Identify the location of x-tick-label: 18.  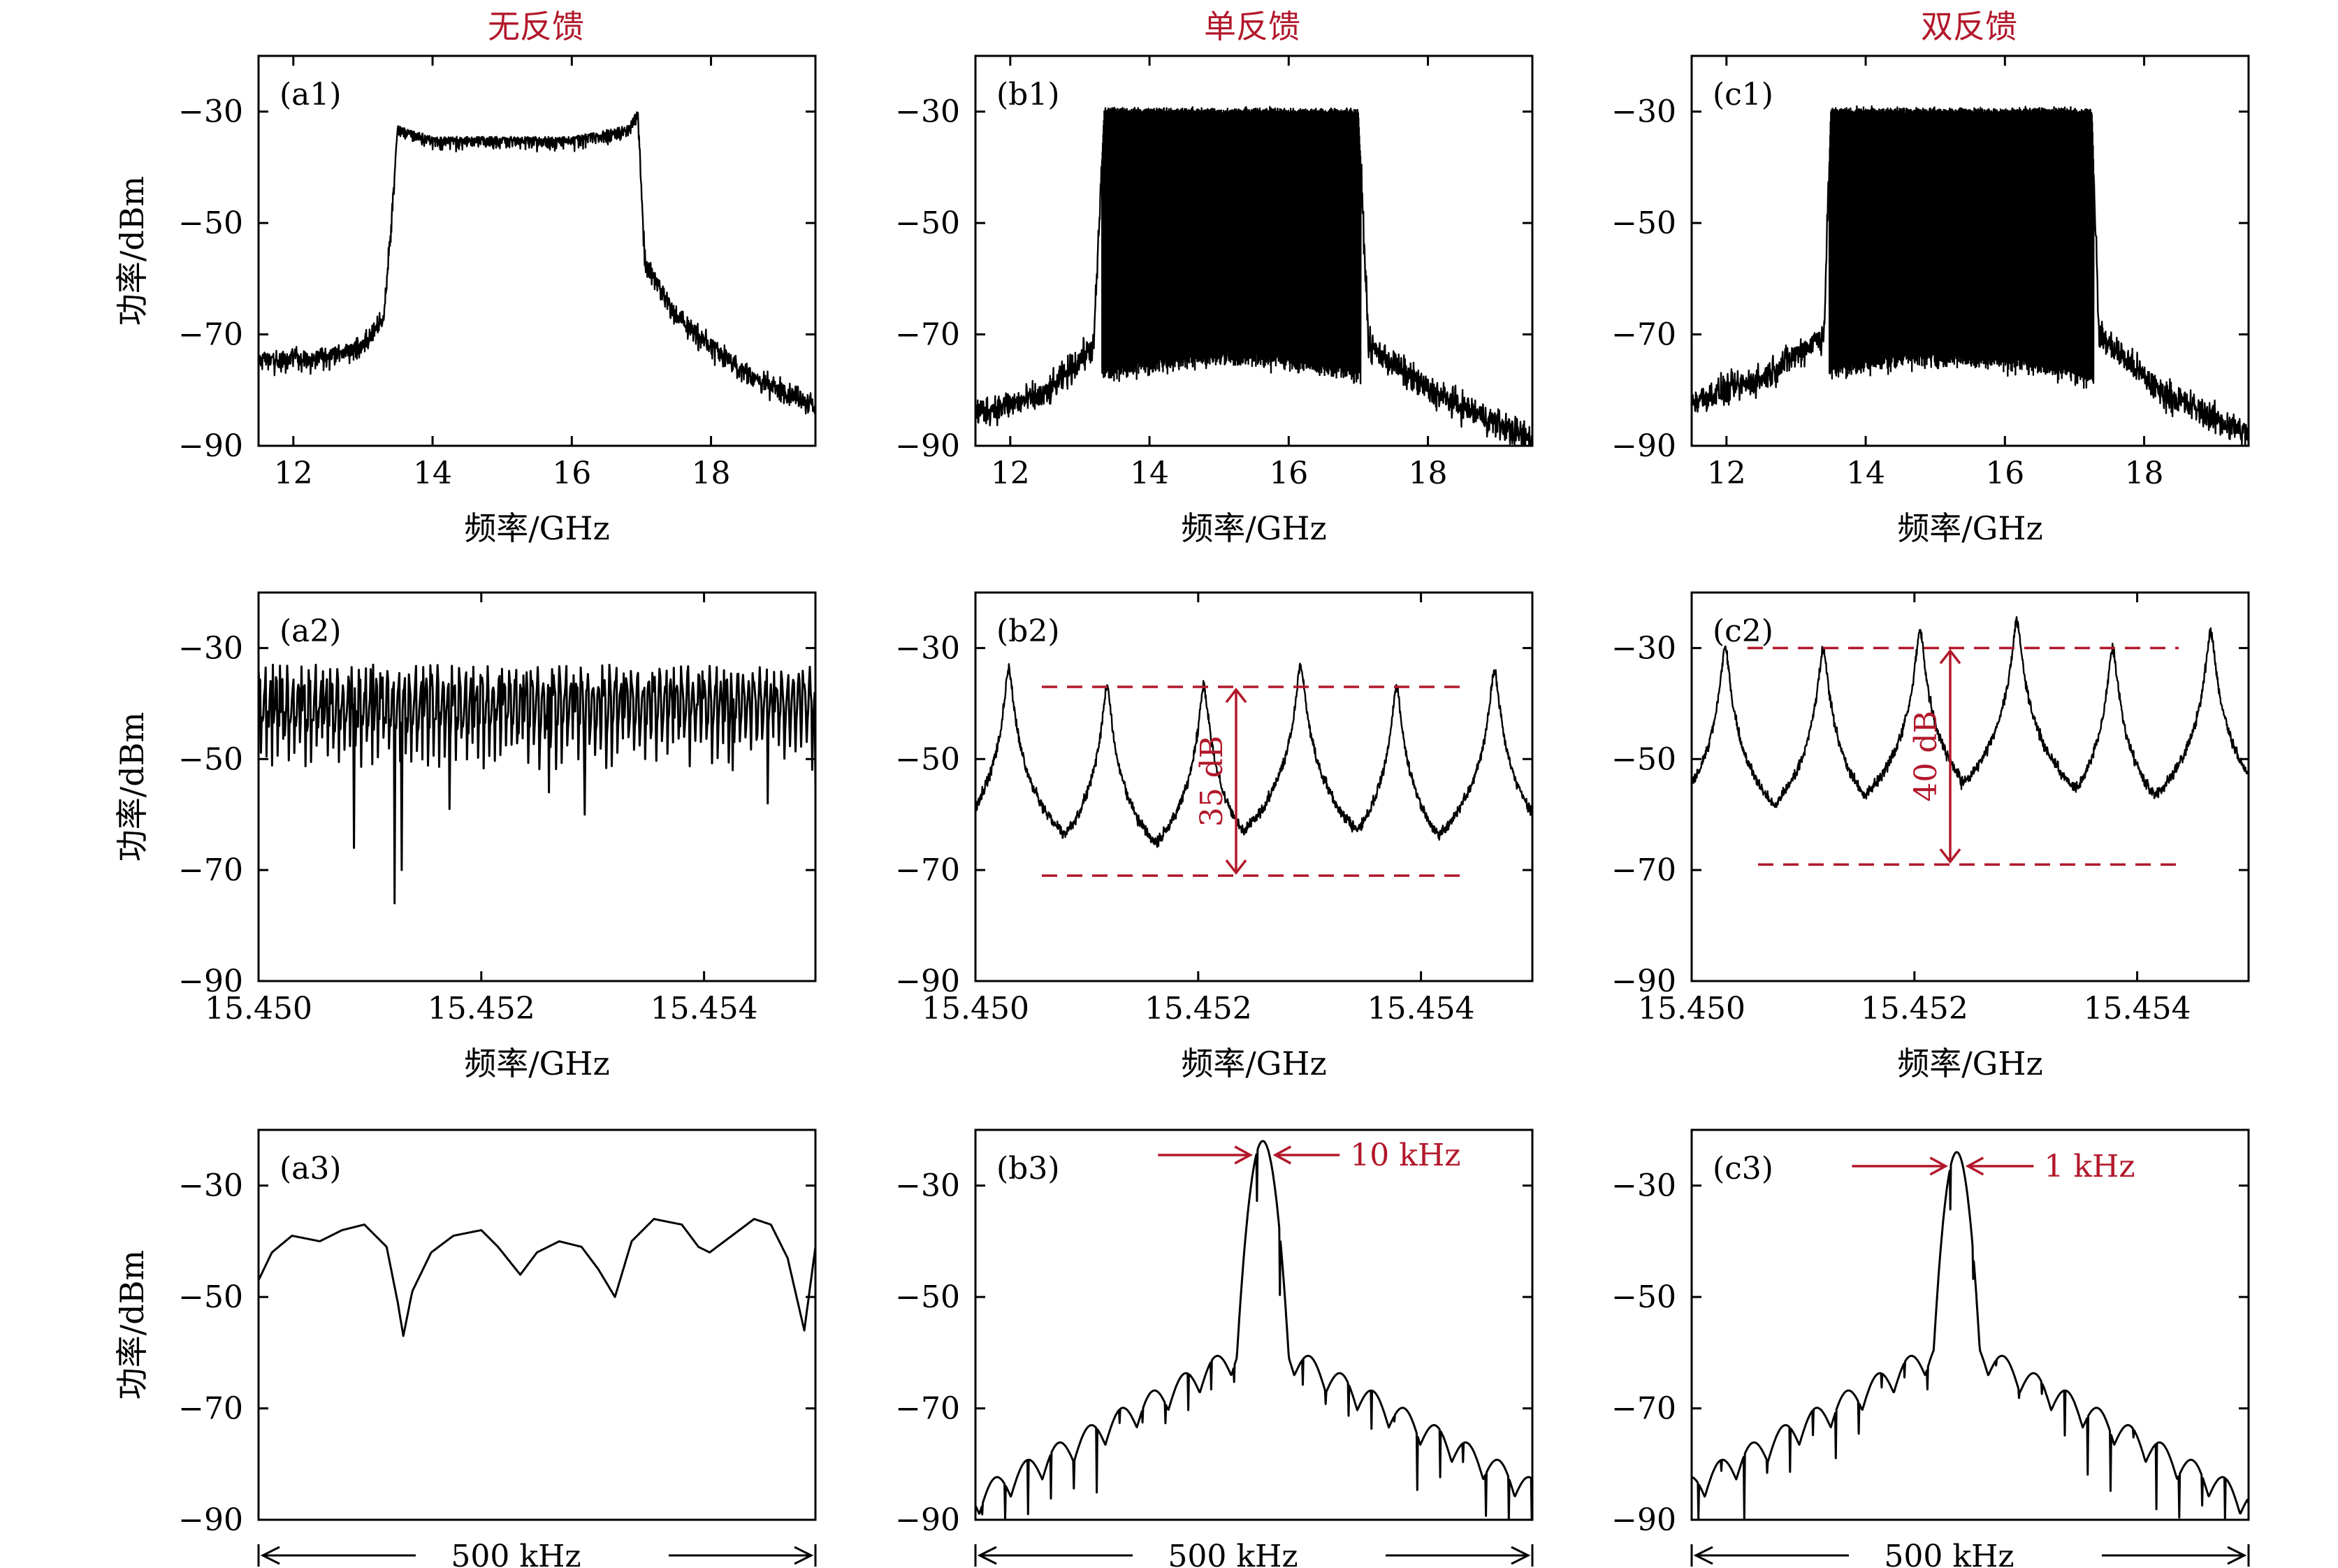
(711, 473).